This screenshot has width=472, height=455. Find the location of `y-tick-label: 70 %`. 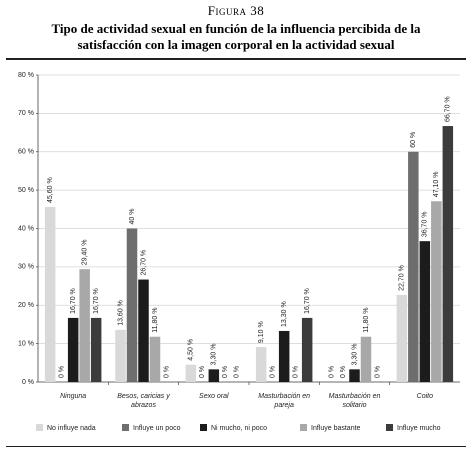

y-tick-label: 70 % is located at coordinates (26, 113).